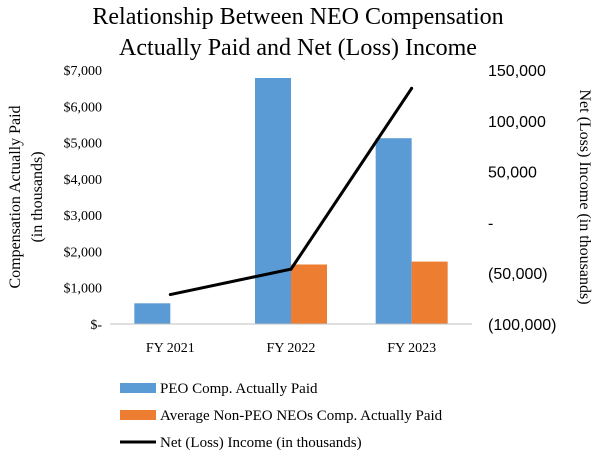 Image resolution: width=596 pixels, height=463 pixels. I want to click on y-tick-label: $2,000, so click(83, 252).